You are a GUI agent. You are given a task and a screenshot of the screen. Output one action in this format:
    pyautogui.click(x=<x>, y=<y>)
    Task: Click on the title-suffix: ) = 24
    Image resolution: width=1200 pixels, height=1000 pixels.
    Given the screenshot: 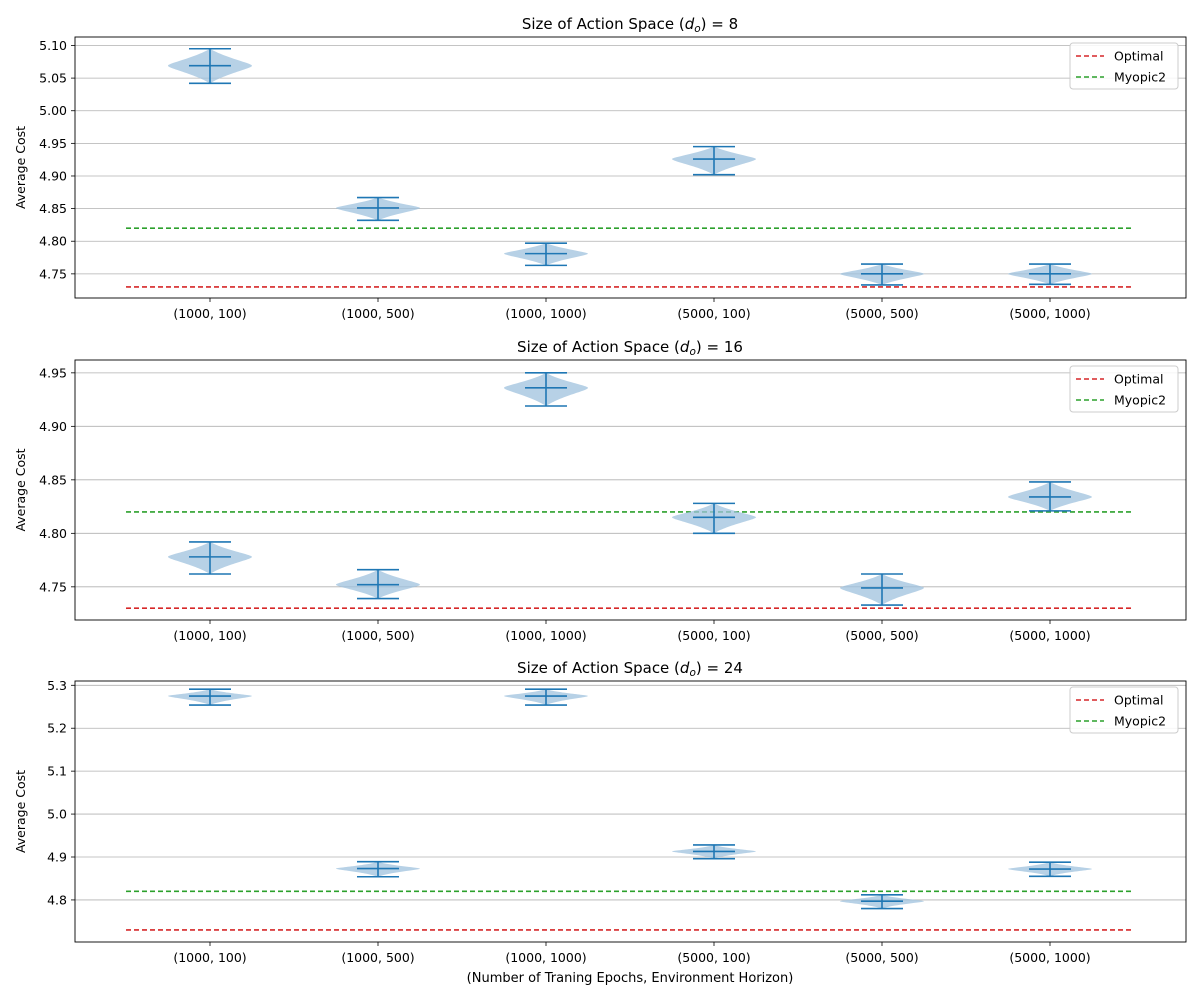 What is the action you would take?
    pyautogui.click(x=719, y=668)
    